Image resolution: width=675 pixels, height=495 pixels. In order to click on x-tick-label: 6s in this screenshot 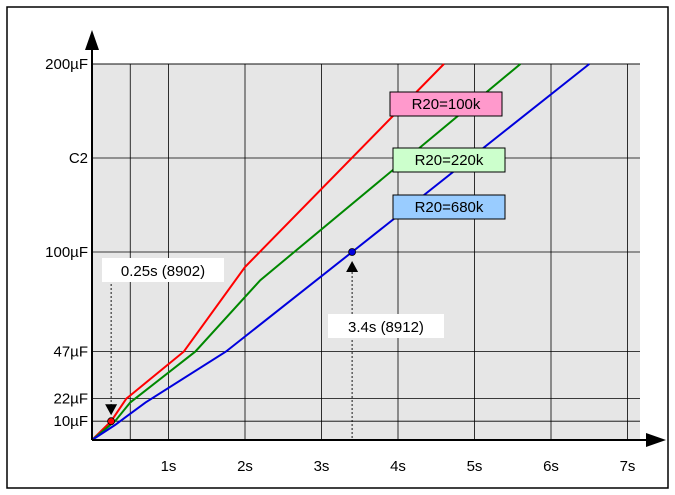, I will do `click(551, 466)`.